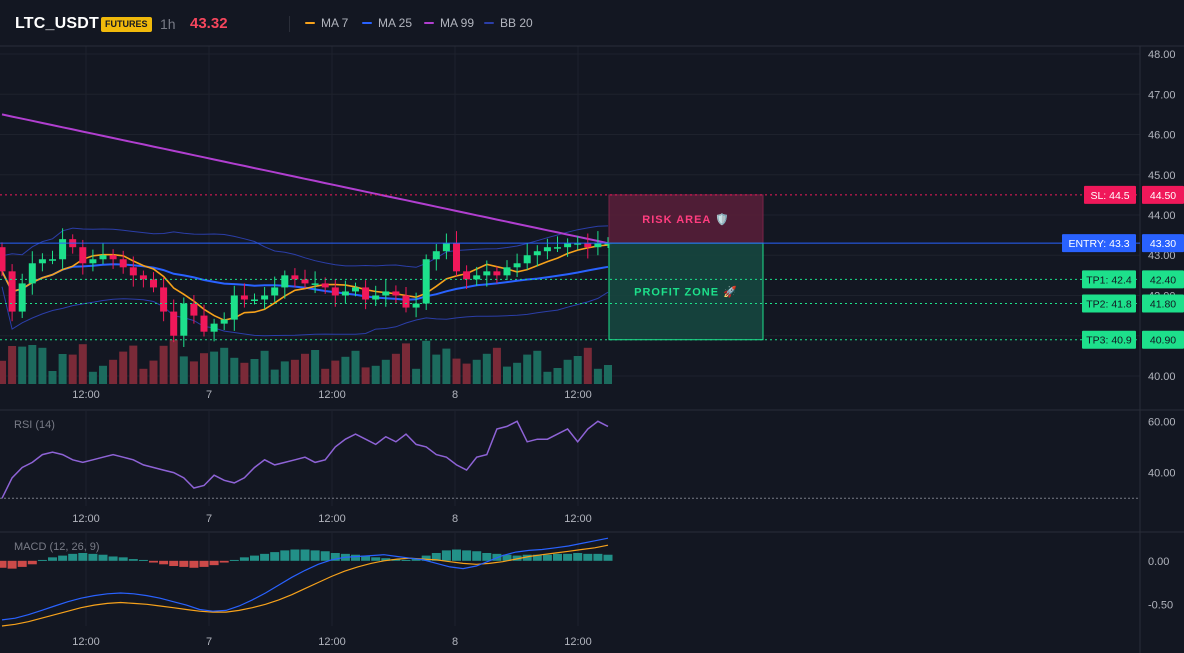 The width and height of the screenshot is (1184, 653). I want to click on entry-value-label: 43.30, so click(1163, 244).